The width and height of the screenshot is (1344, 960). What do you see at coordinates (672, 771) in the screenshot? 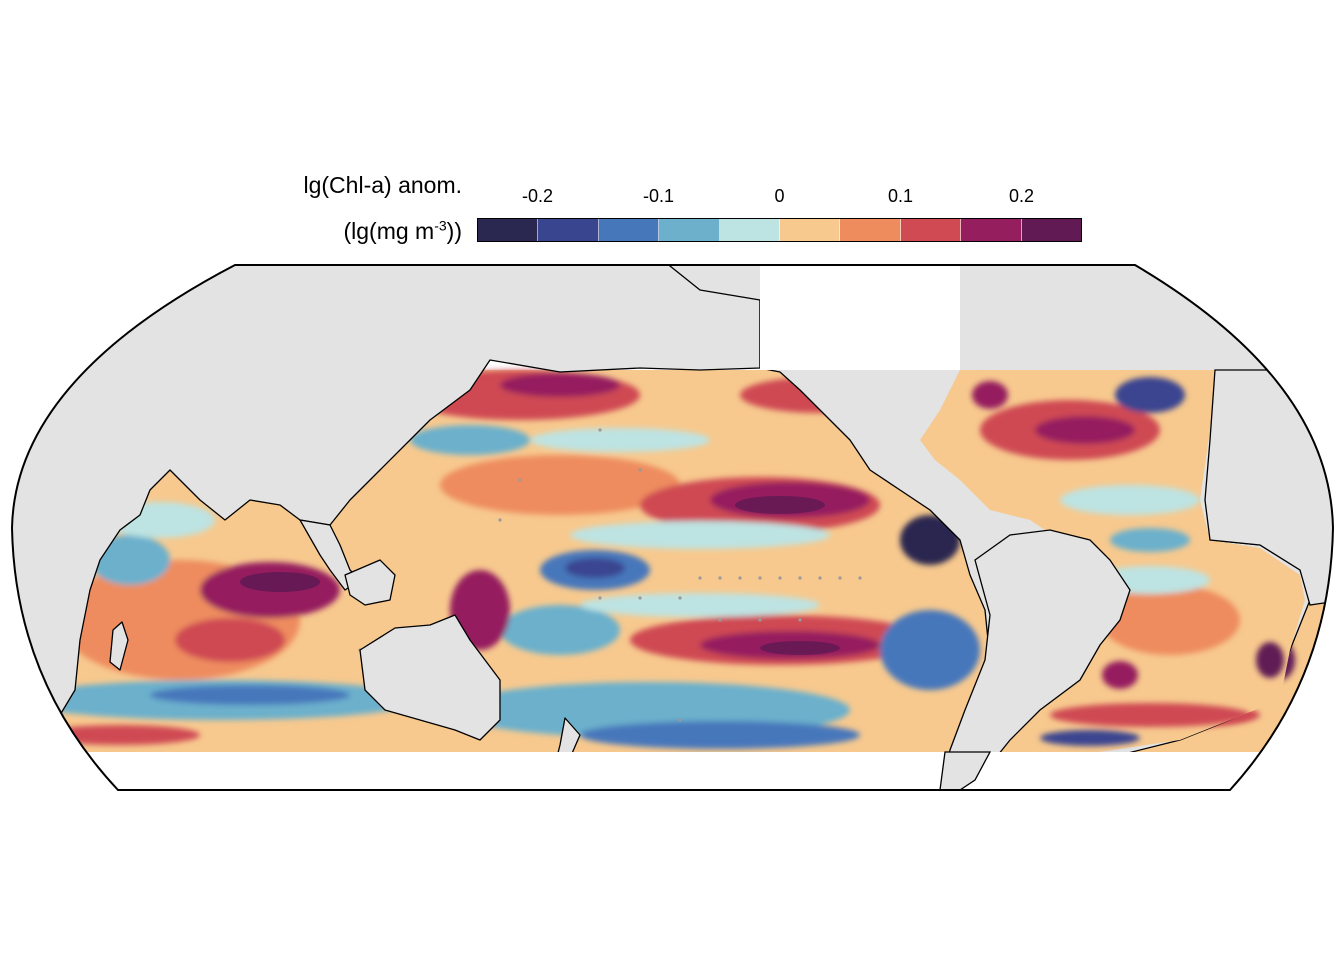
I see `nodata-south-band` at bounding box center [672, 771].